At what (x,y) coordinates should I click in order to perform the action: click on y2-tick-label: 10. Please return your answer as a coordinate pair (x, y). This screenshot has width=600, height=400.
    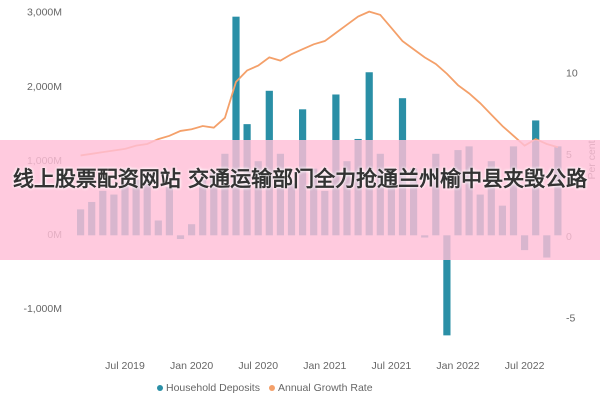
    Looking at the image, I should click on (572, 74).